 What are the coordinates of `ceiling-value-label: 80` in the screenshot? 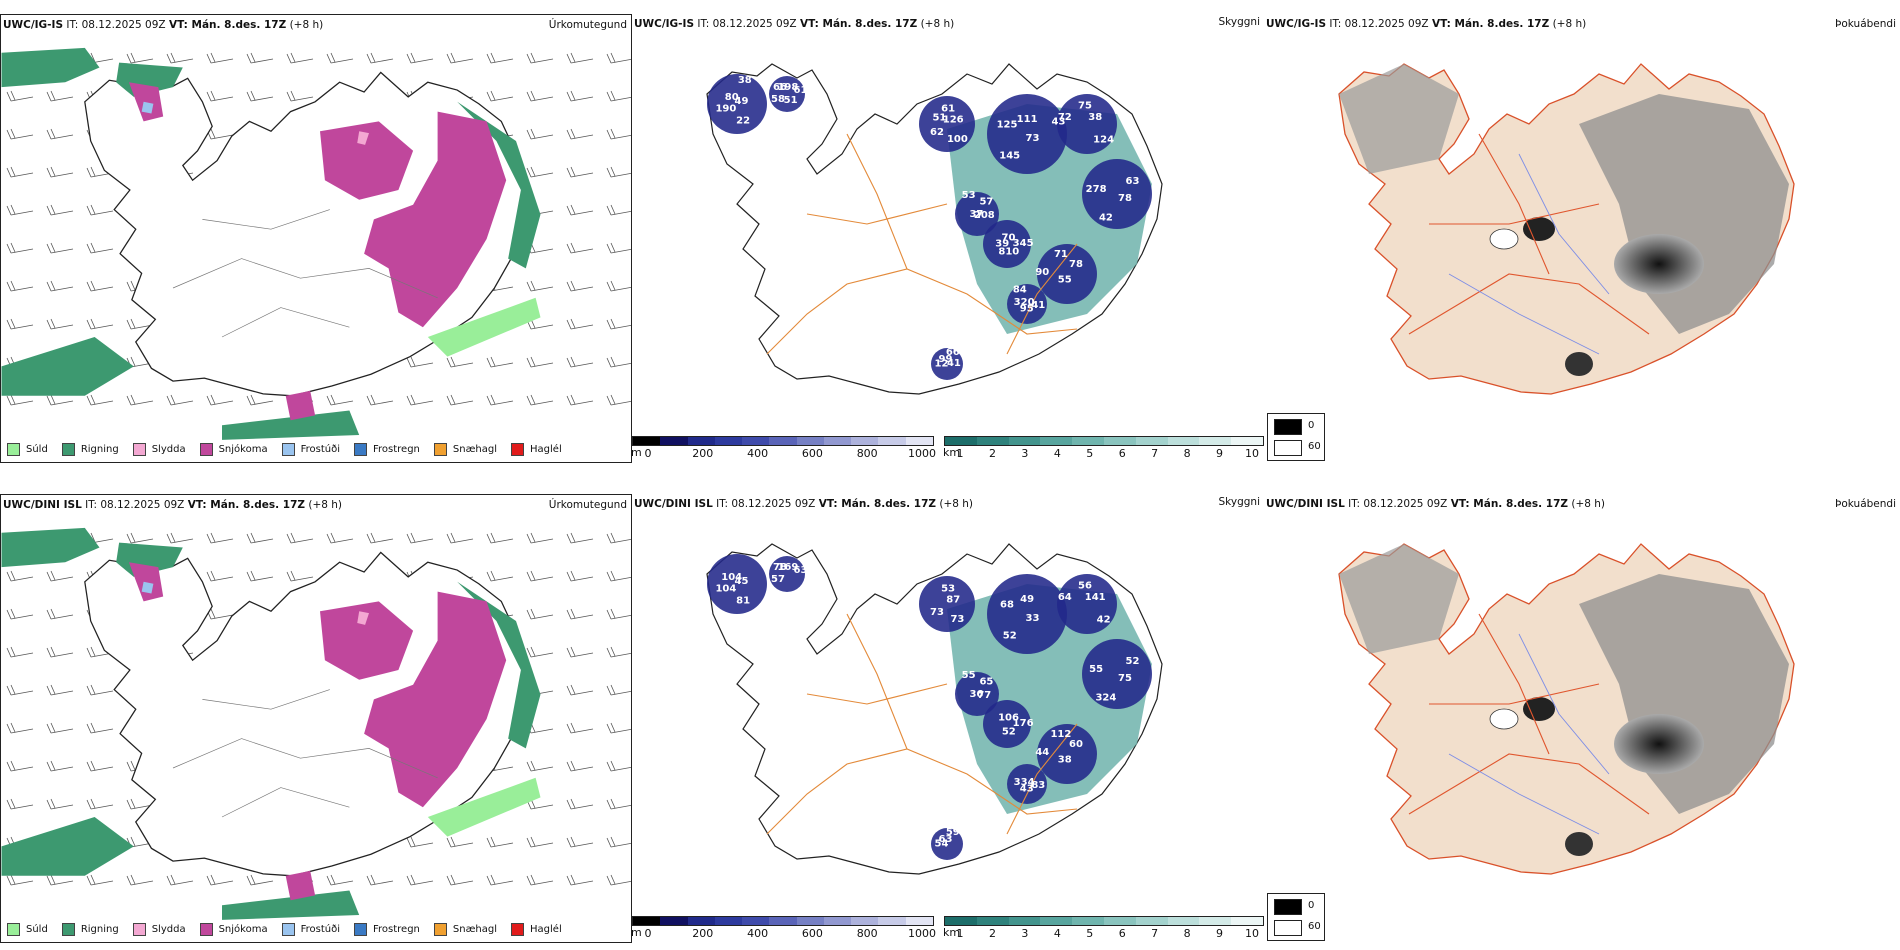 It's located at (732, 97).